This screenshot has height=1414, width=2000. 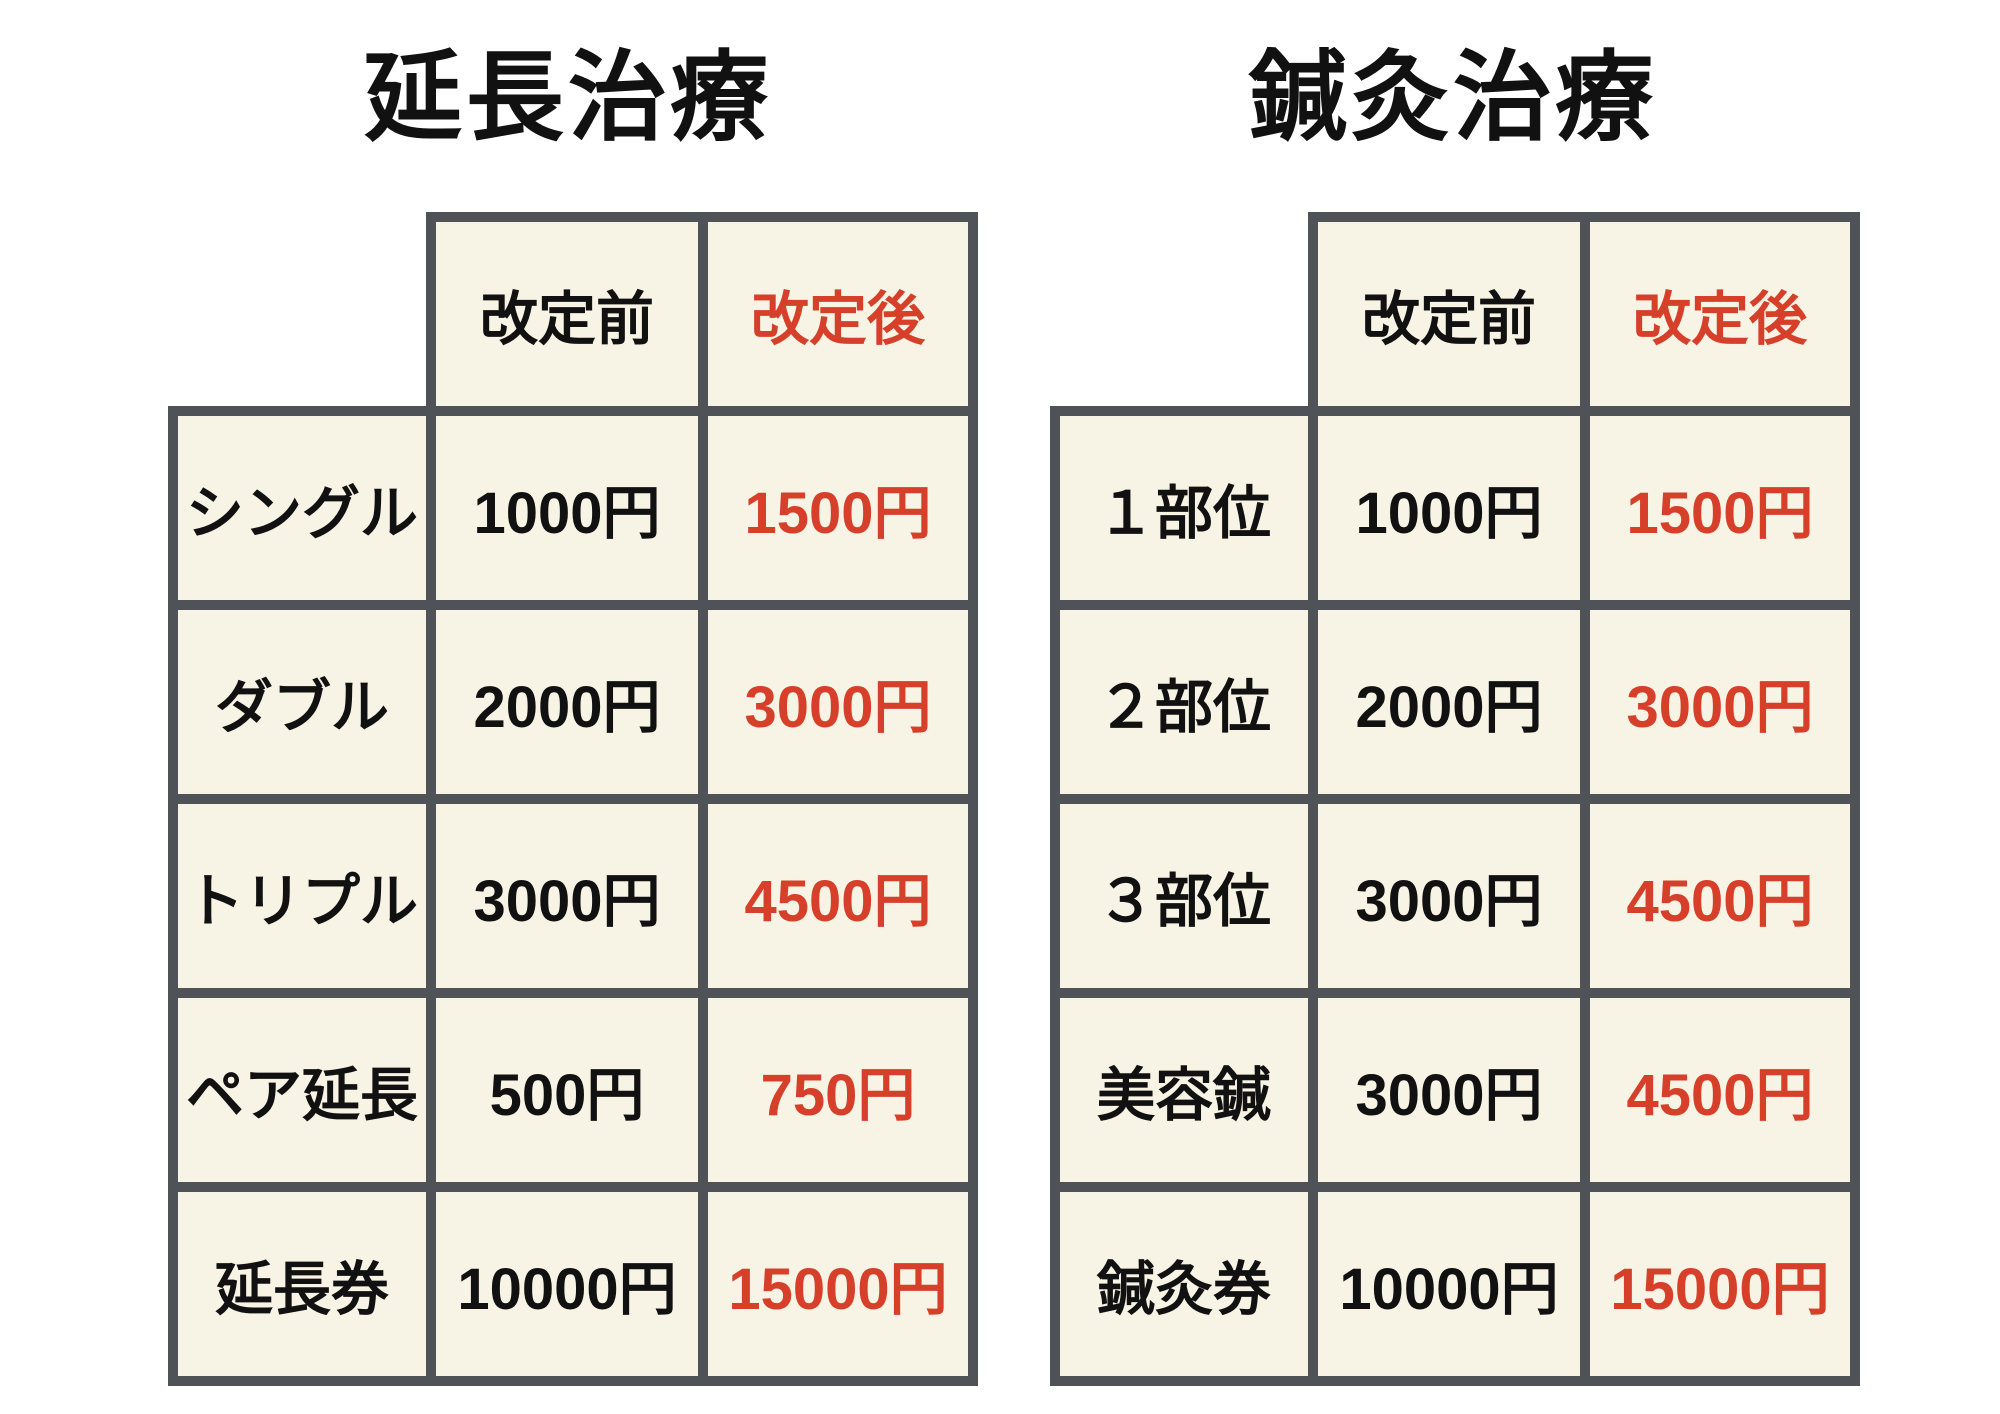 What do you see at coordinates (1184, 1284) in the screenshot?
I see `row-label-cell: 鍼灸券` at bounding box center [1184, 1284].